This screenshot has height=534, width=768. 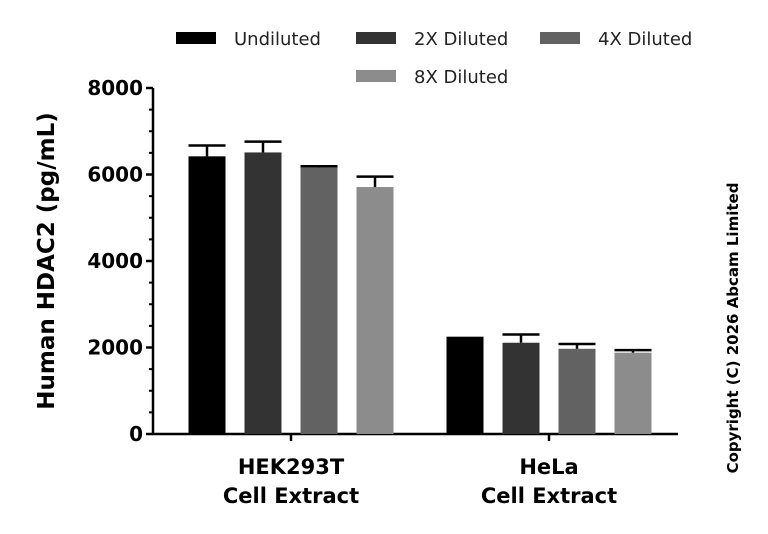 I want to click on copyright-notice: Copyright (C) 2026 Abcam Limited, so click(x=733, y=328).